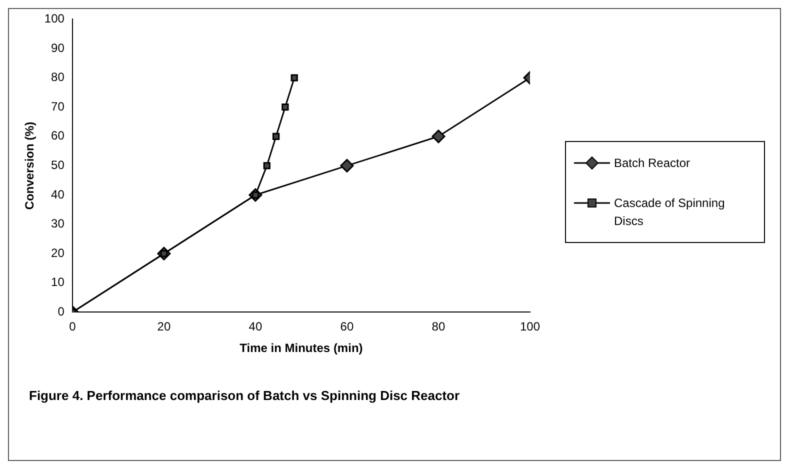 The width and height of the screenshot is (789, 469). Describe the element at coordinates (58, 194) in the screenshot. I see `y-tick-label: 40` at that location.